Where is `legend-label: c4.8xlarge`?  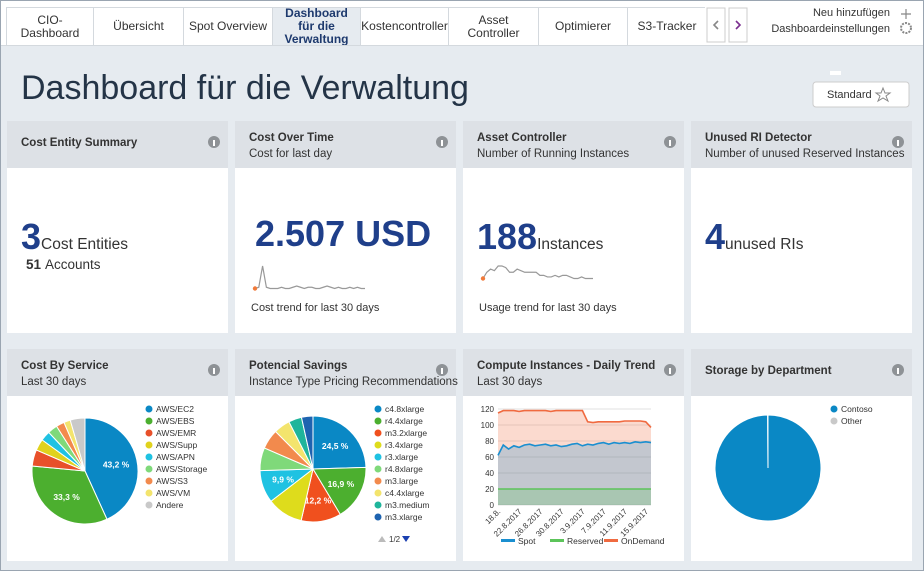
legend-label: c4.8xlarge is located at coordinates (404, 409).